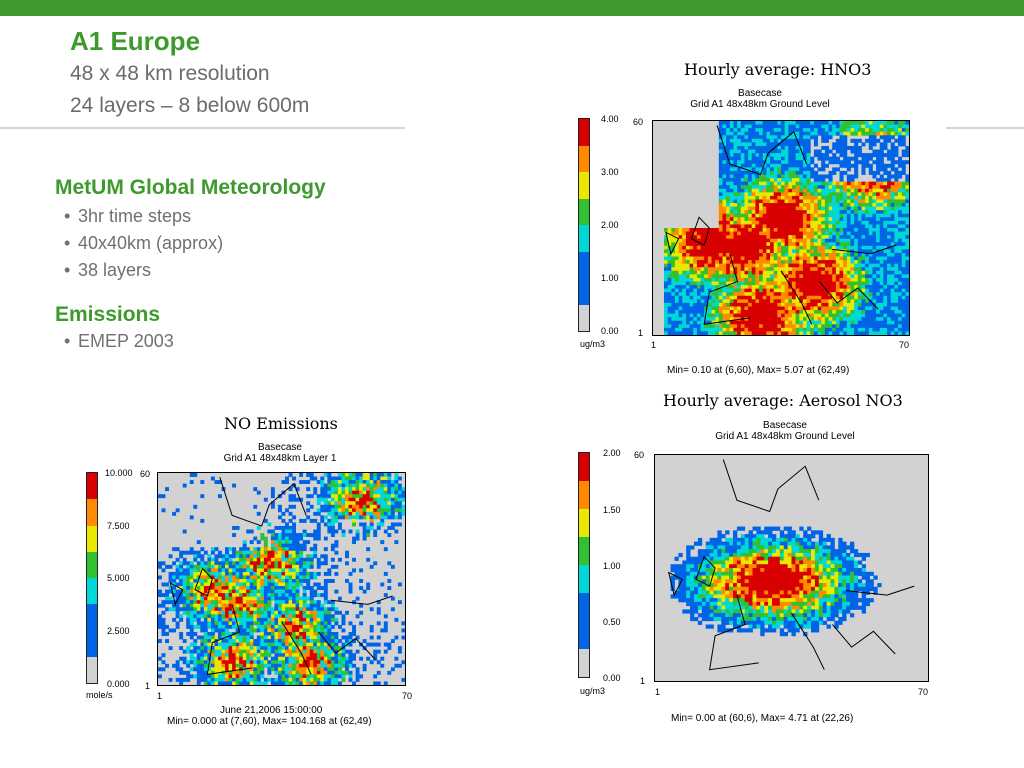  I want to click on top-accent-bar, so click(512, 8).